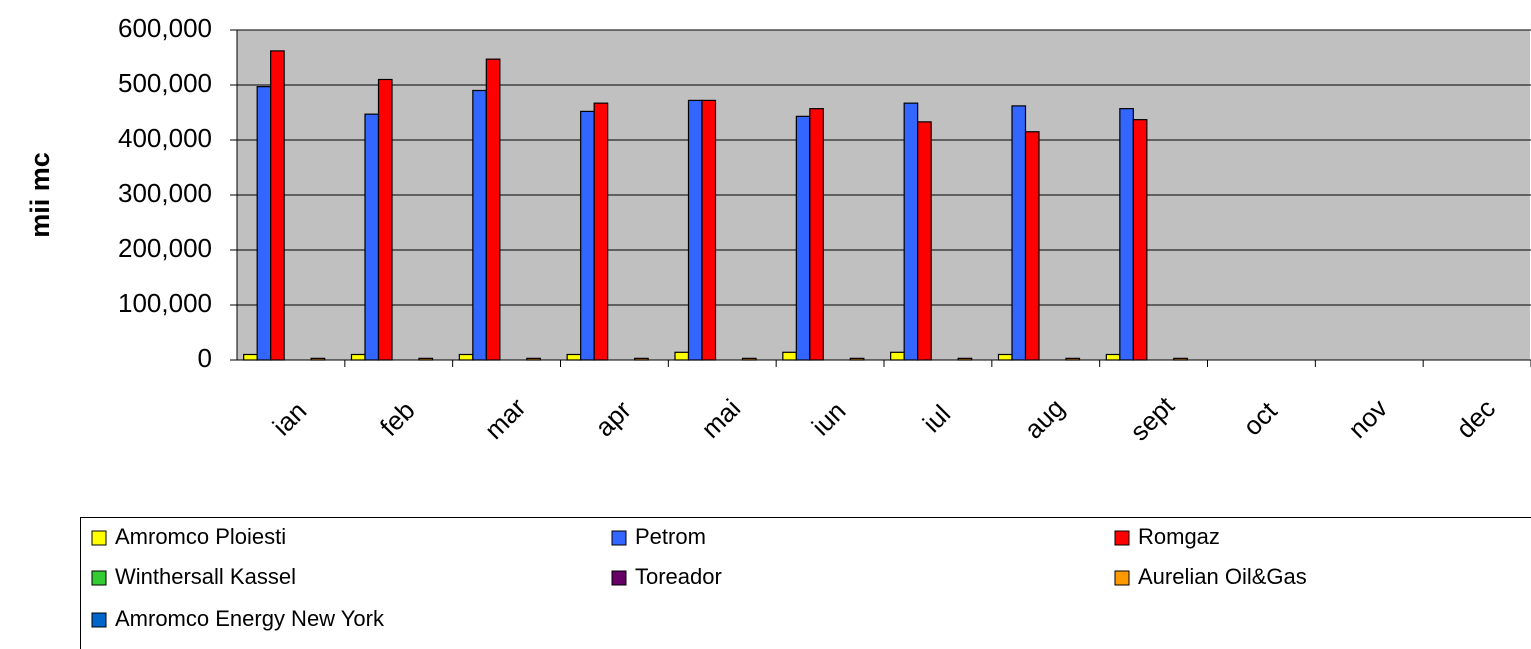 This screenshot has width=1531, height=649. Describe the element at coordinates (290, 419) in the screenshot. I see `x-tick-label: ian` at that location.